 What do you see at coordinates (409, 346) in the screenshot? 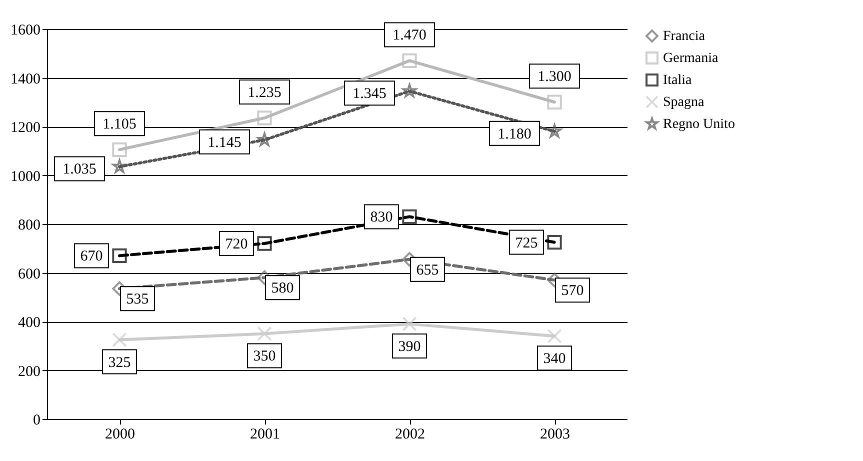
I see `data-label: 390` at bounding box center [409, 346].